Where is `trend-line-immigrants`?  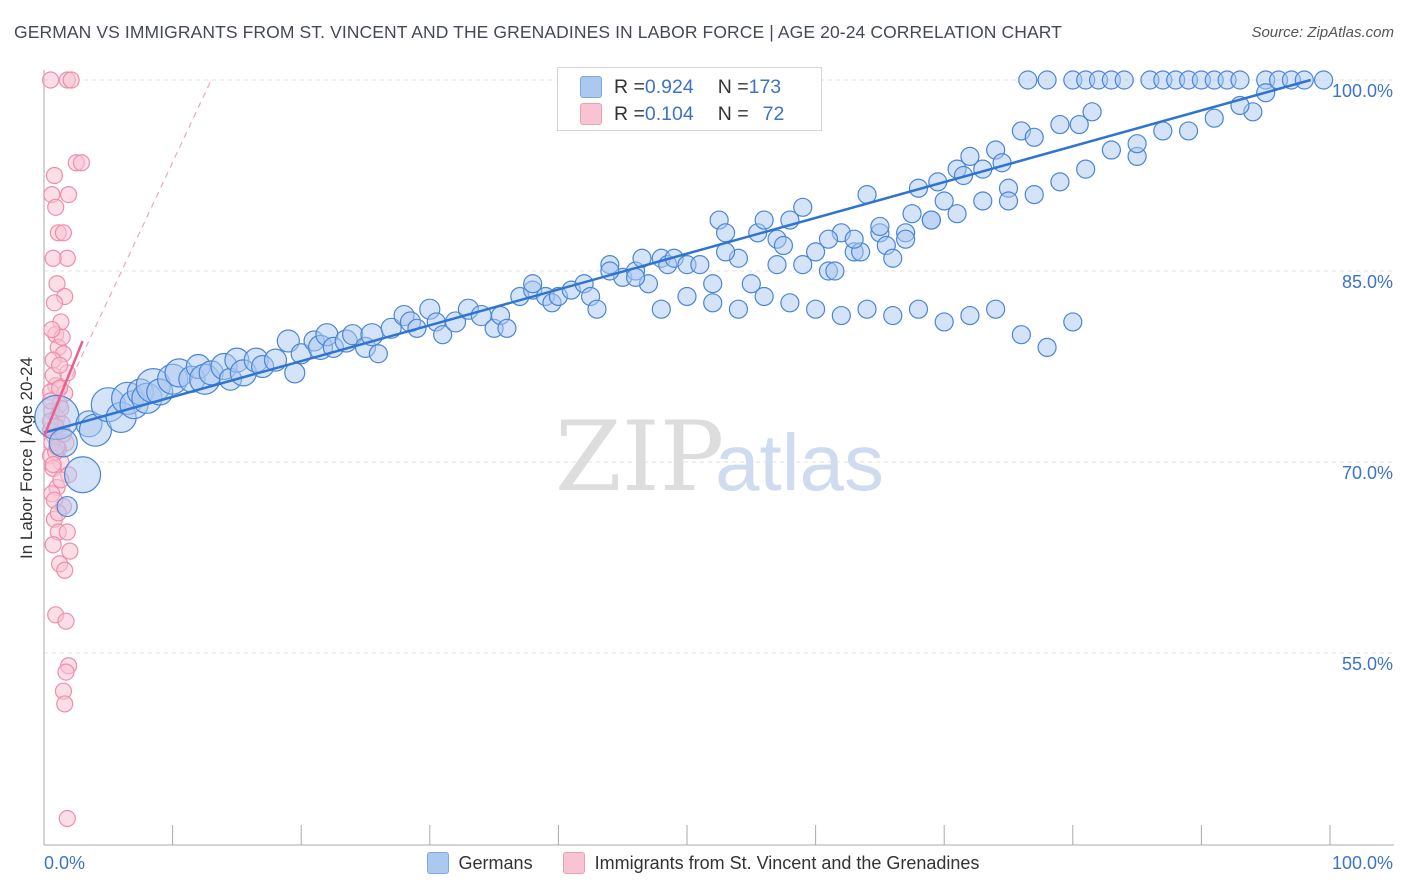 trend-line-immigrants is located at coordinates (63, 389).